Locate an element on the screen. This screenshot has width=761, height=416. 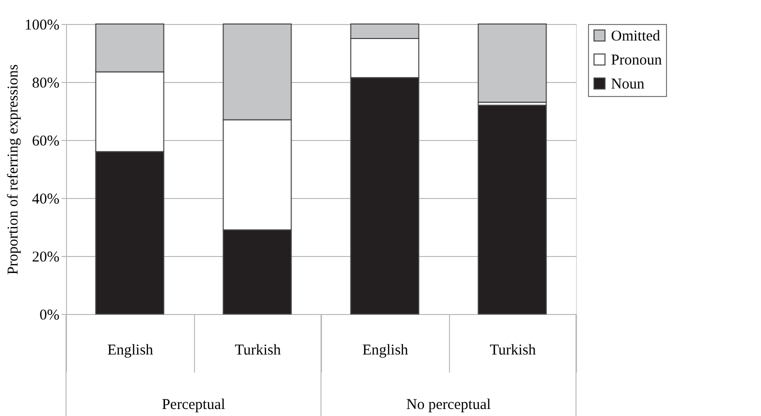
legend-label: Noun is located at coordinates (628, 84).